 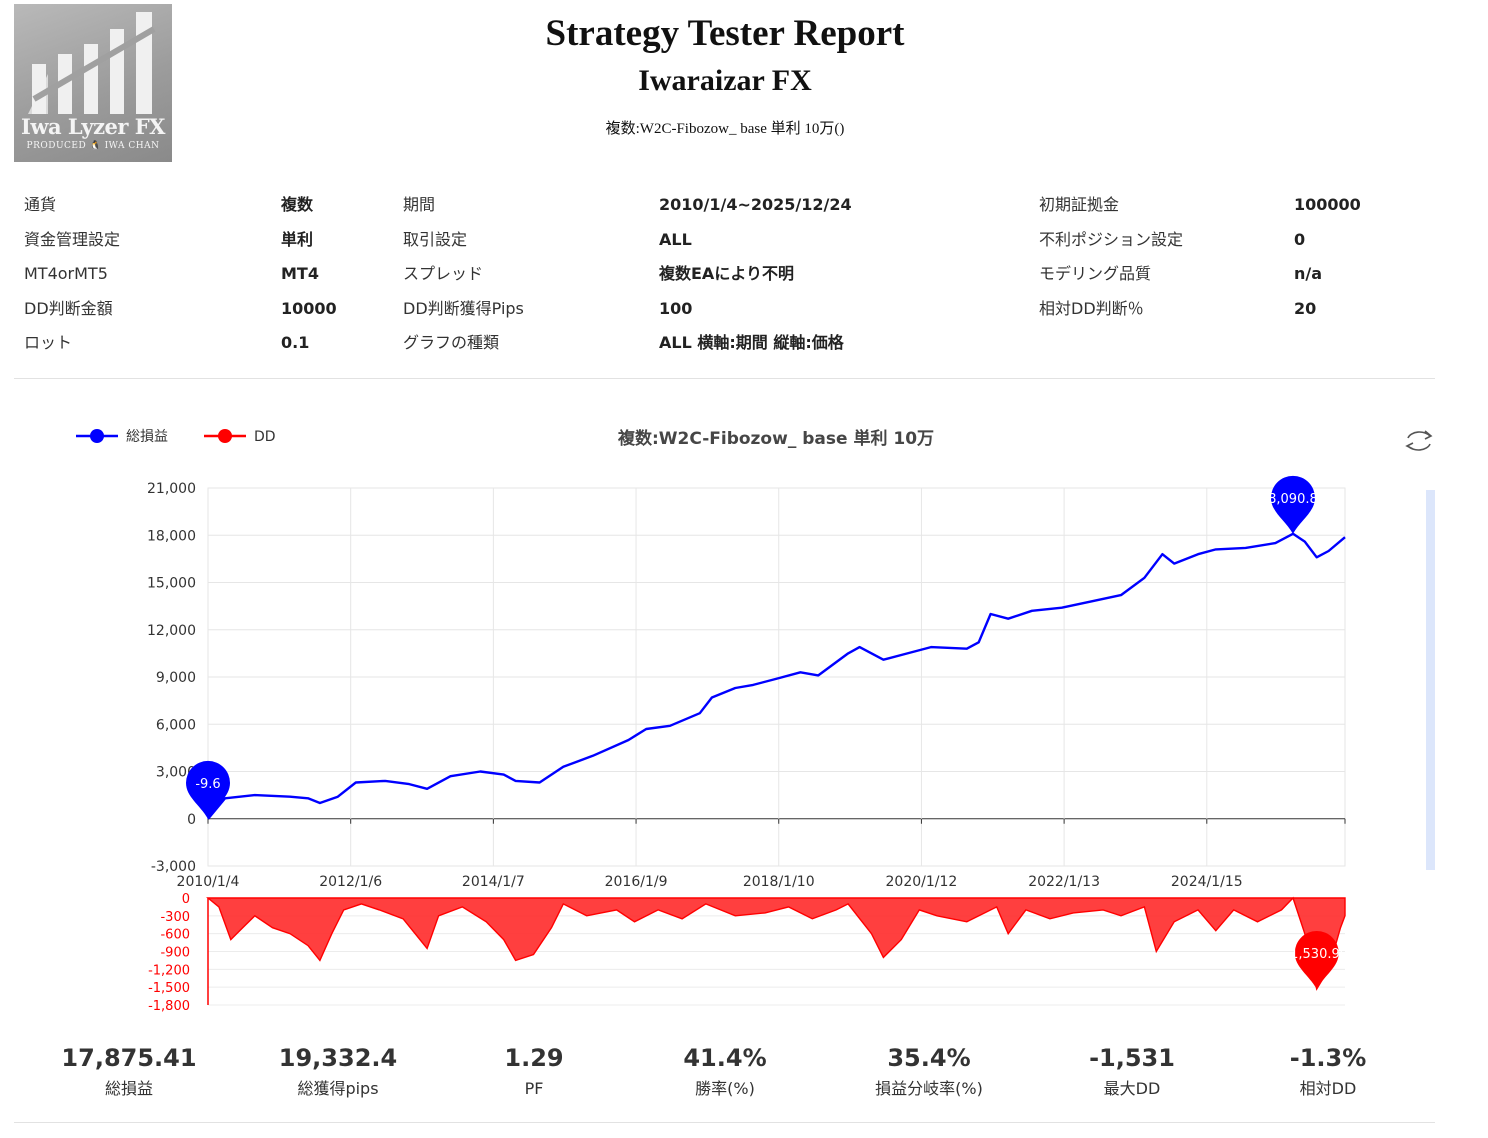 I want to click on param-value: 100, so click(x=676, y=308).